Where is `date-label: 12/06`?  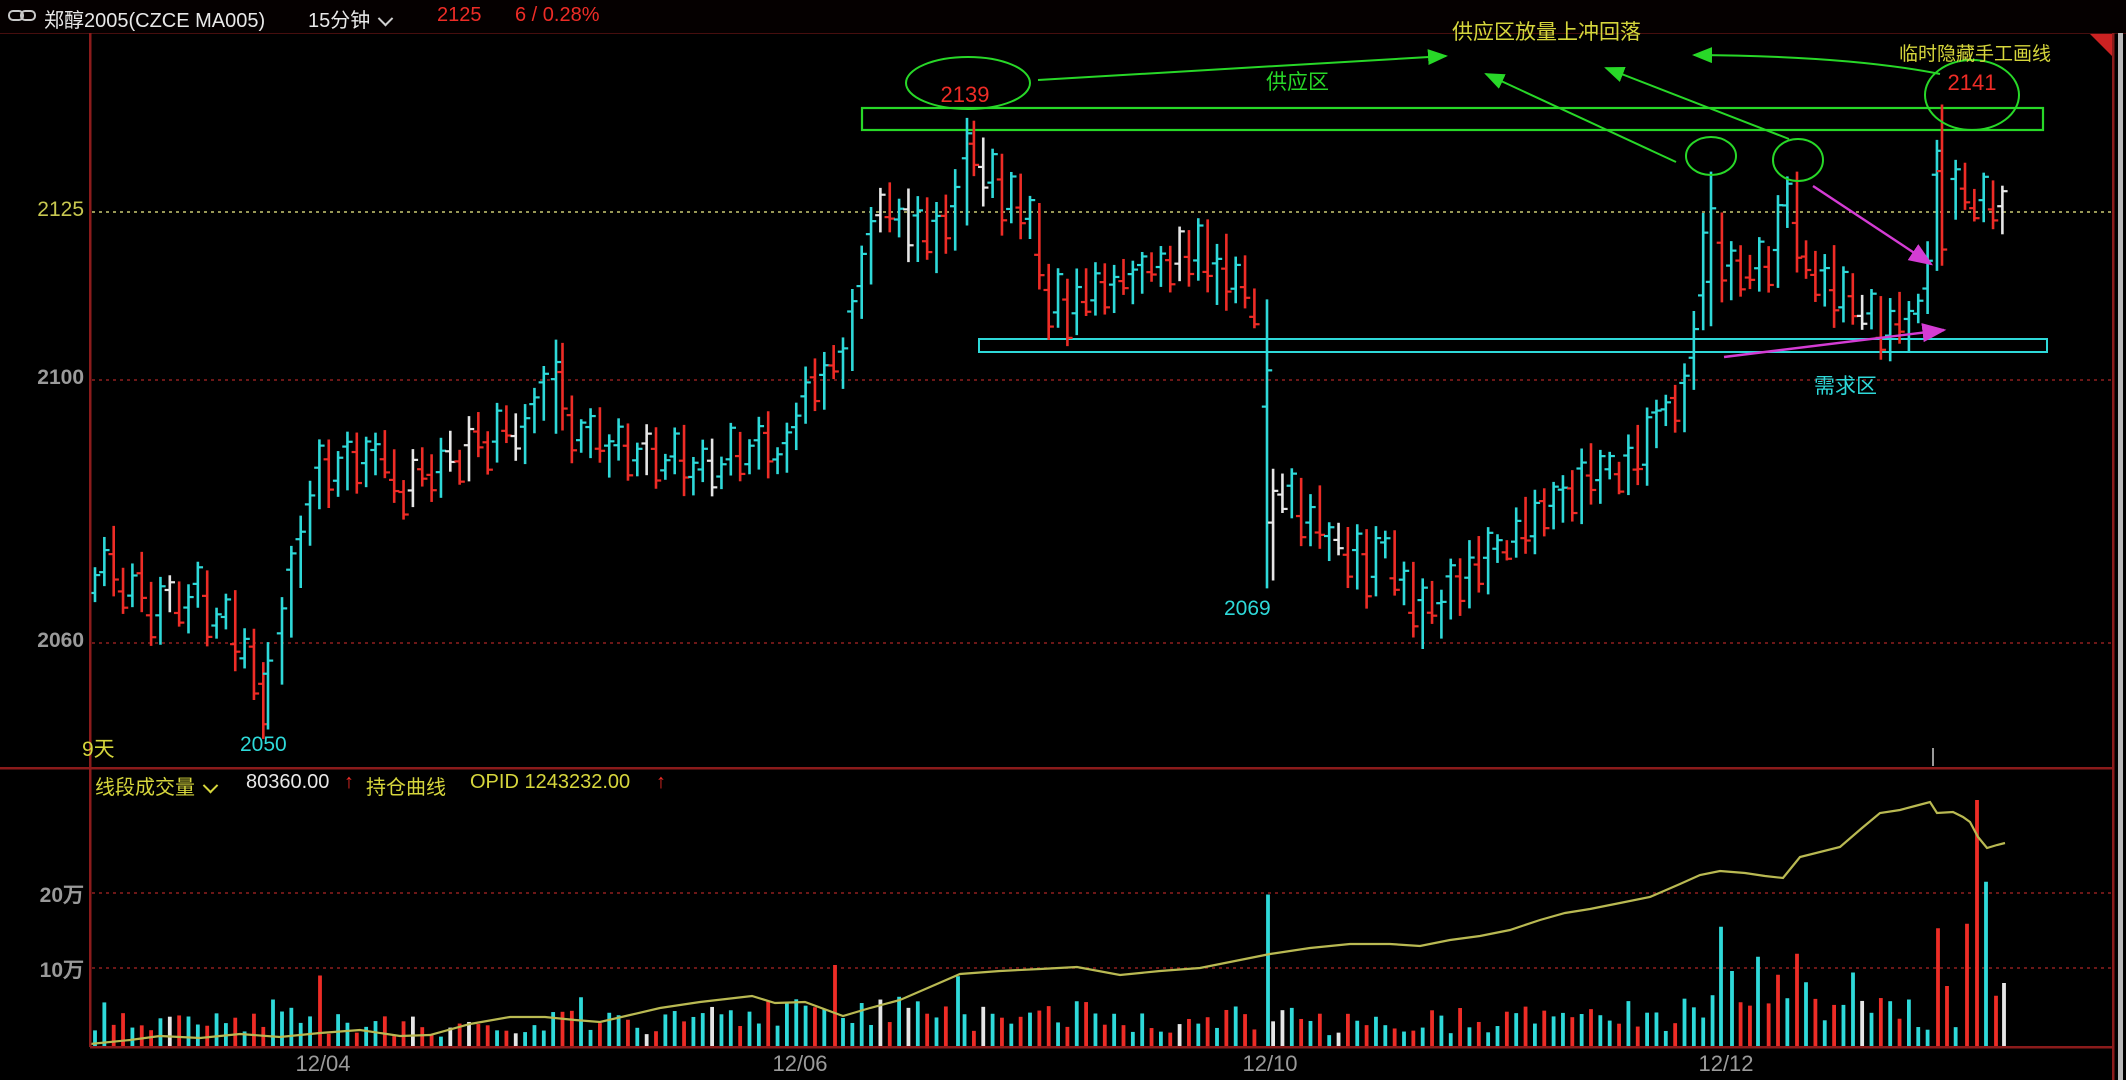 date-label: 12/06 is located at coordinates (800, 1063).